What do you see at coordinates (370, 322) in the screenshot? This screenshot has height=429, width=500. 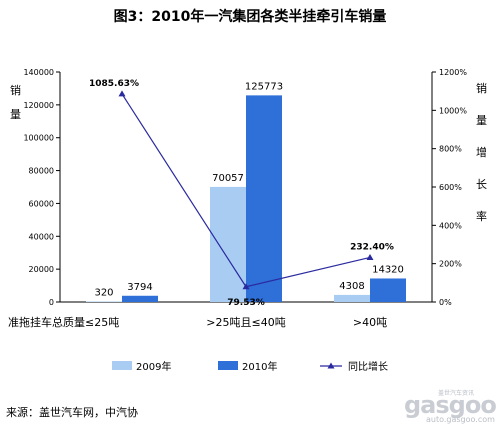 I see `category-label: >40吨` at bounding box center [370, 322].